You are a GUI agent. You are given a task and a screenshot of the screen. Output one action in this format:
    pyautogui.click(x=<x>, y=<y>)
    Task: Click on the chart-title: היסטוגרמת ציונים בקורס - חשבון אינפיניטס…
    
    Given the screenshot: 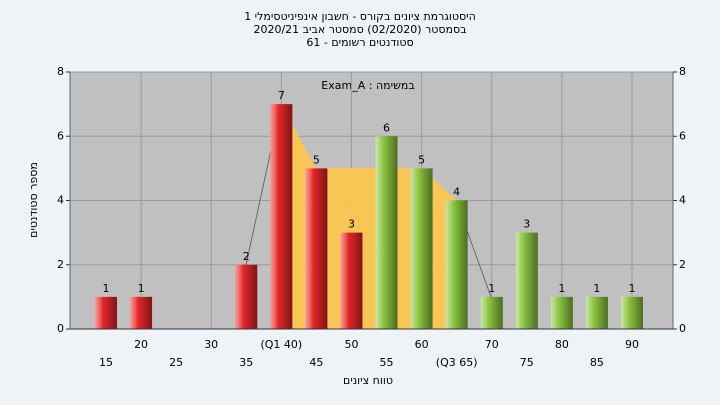 What is the action you would take?
    pyautogui.click(x=360, y=16)
    